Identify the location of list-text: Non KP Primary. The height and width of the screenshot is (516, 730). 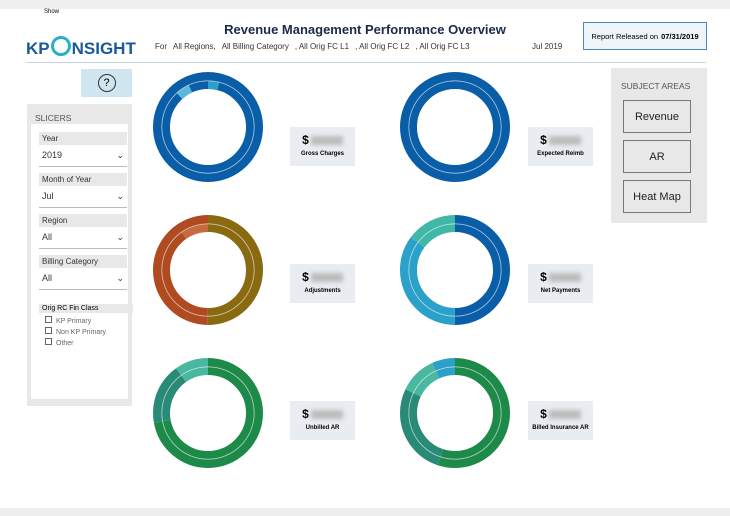
(81, 332).